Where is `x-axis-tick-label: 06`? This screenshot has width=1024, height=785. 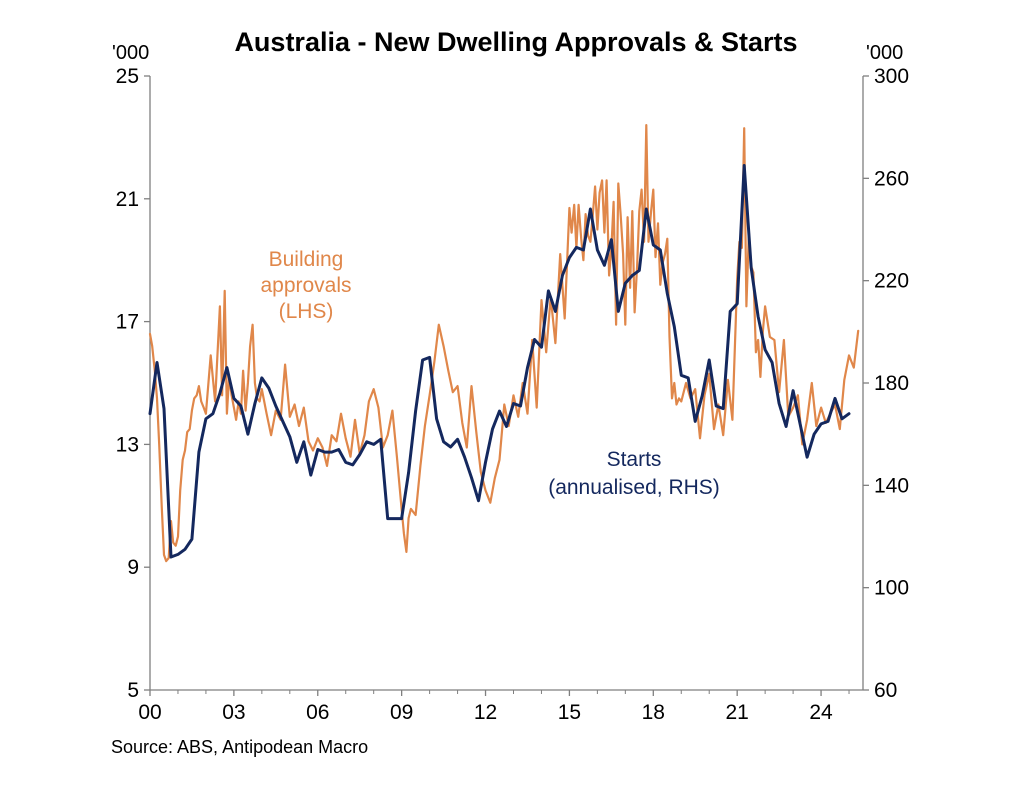
x-axis-tick-label: 06 is located at coordinates (317, 712).